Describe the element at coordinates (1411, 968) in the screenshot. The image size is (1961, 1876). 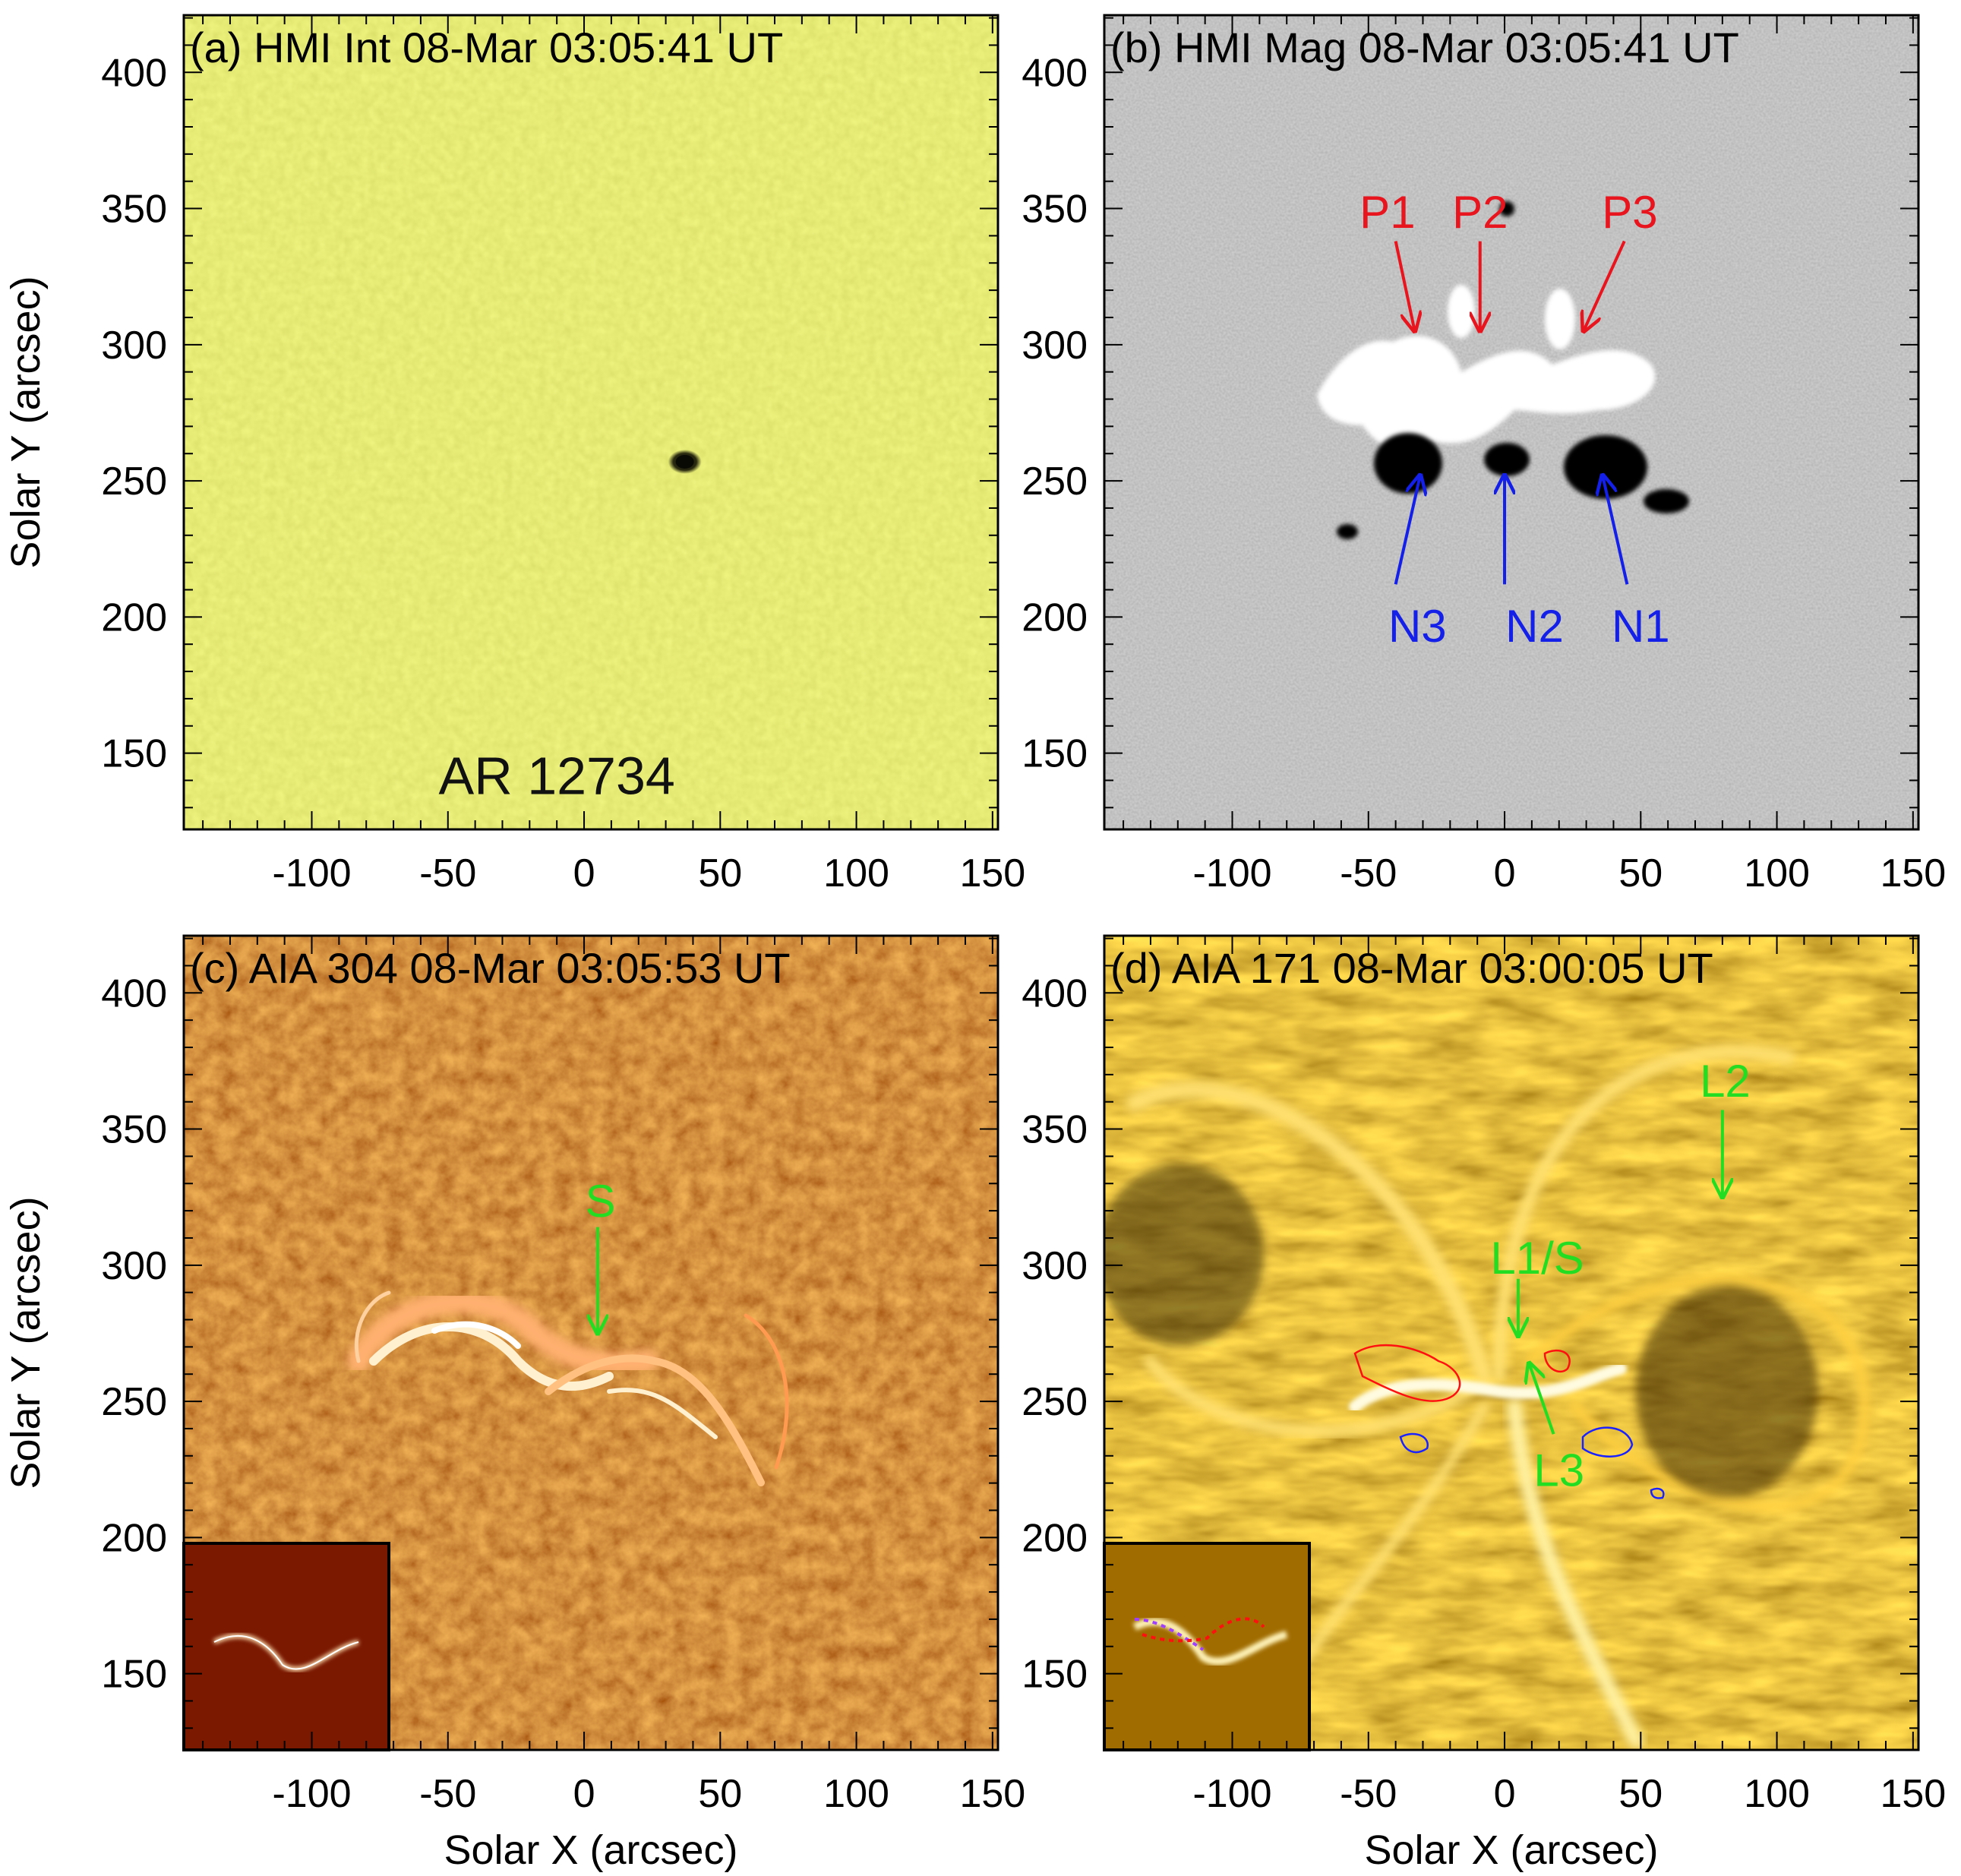
I see `panel-title: (d) AIA 171 08-Mar 03:00:05 UT` at that location.